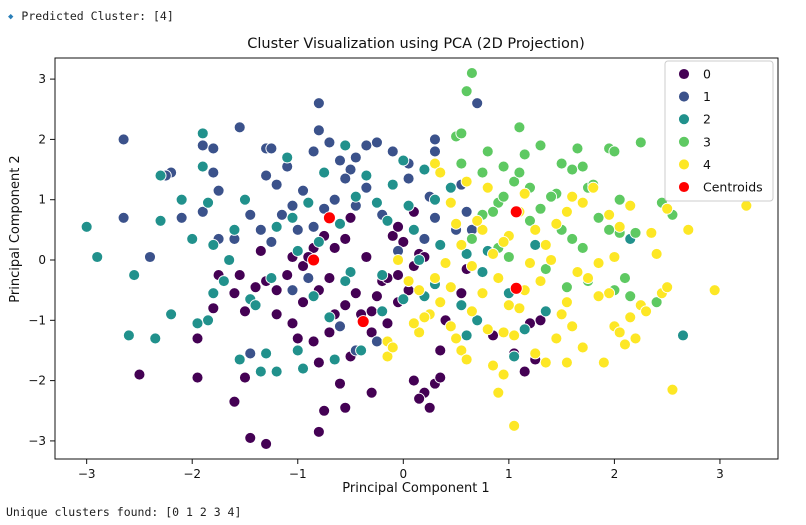  Describe the element at coordinates (707, 141) in the screenshot. I see `legend-label: 3` at that location.